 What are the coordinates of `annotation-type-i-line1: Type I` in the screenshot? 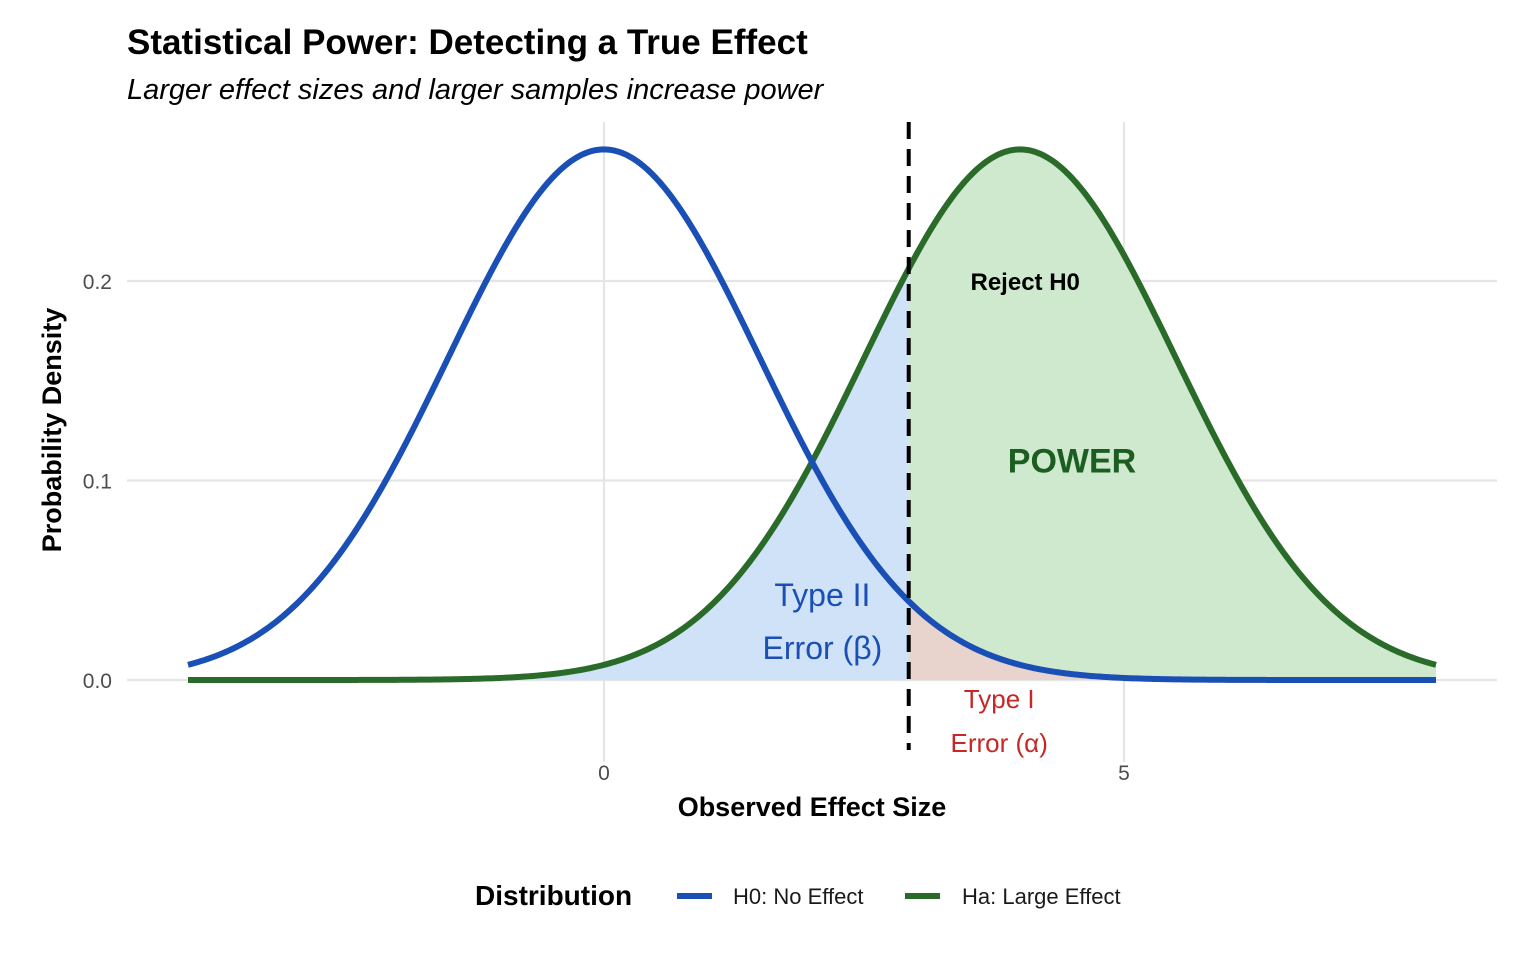 It's located at (999, 699).